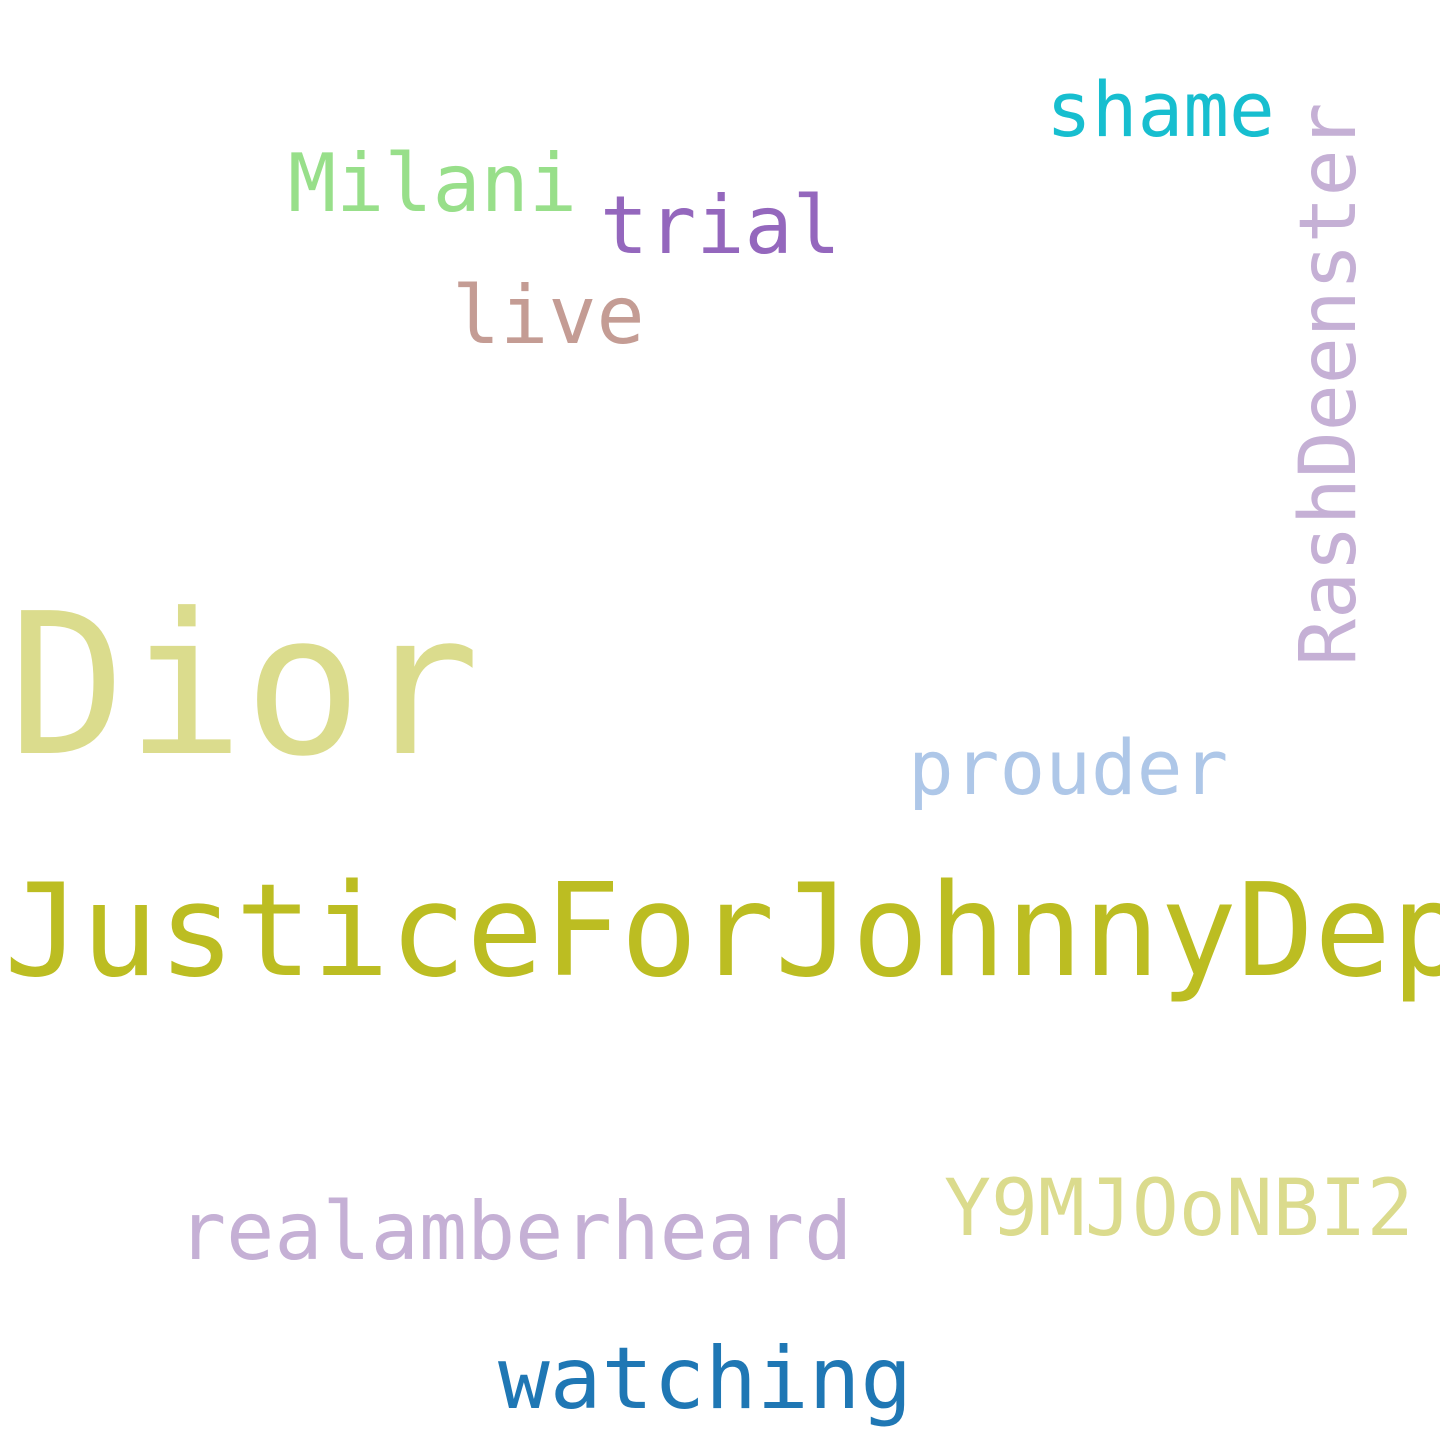 The height and width of the screenshot is (1440, 1440). Describe the element at coordinates (244, 686) in the screenshot. I see `word-dior: Dior` at that location.